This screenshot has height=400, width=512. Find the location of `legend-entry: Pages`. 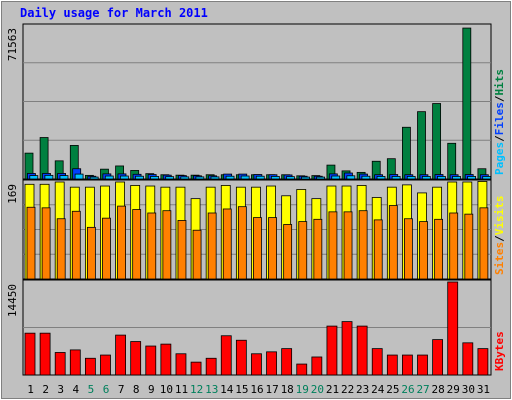

legend-entry: Pages is located at coordinates (499, 158).